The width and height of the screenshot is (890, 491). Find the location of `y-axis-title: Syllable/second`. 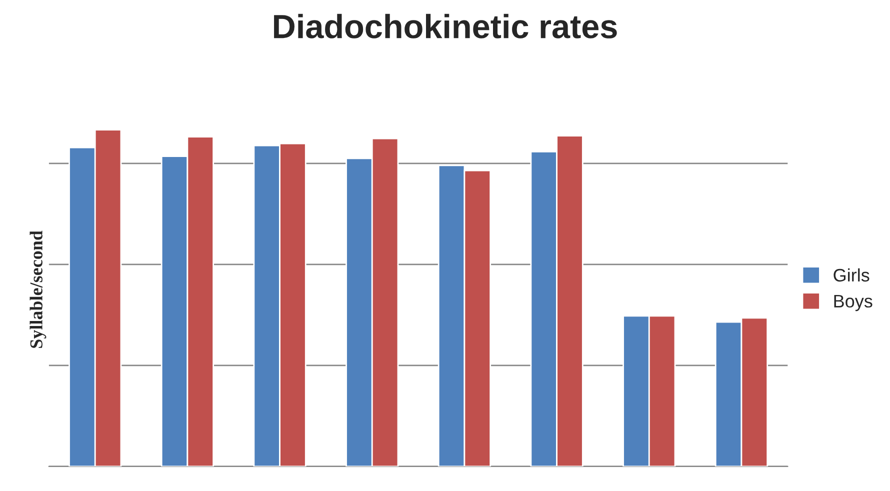

y-axis-title: Syllable/second is located at coordinates (38, 289).